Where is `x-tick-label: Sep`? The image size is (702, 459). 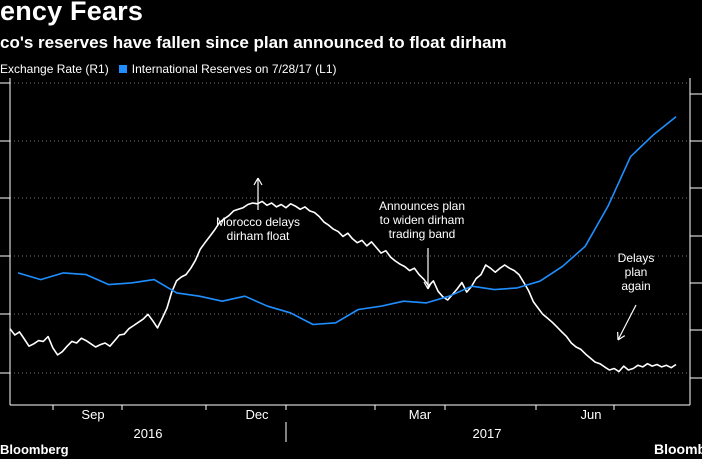 x-tick-label: Sep is located at coordinates (92, 414).